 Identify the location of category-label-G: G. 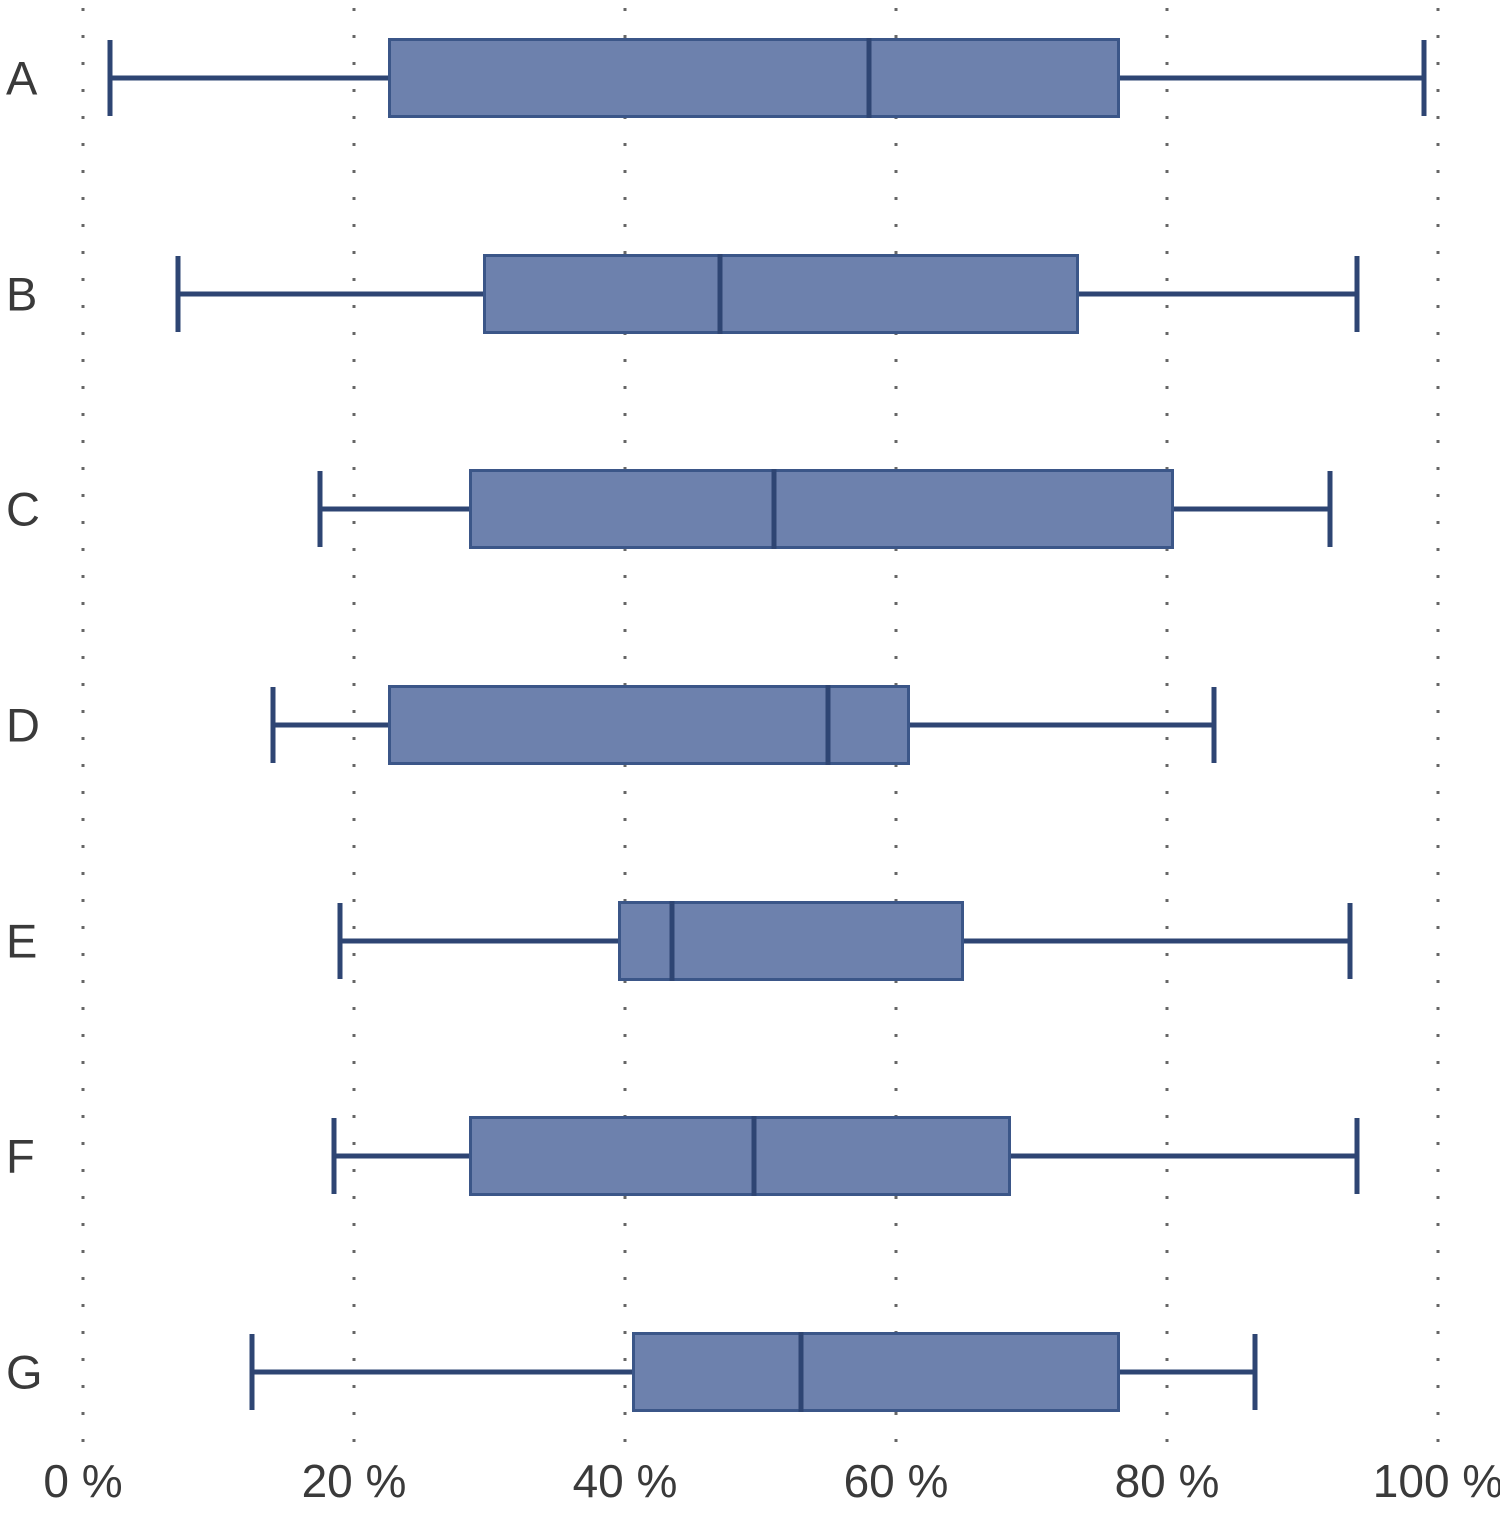
(24, 1372).